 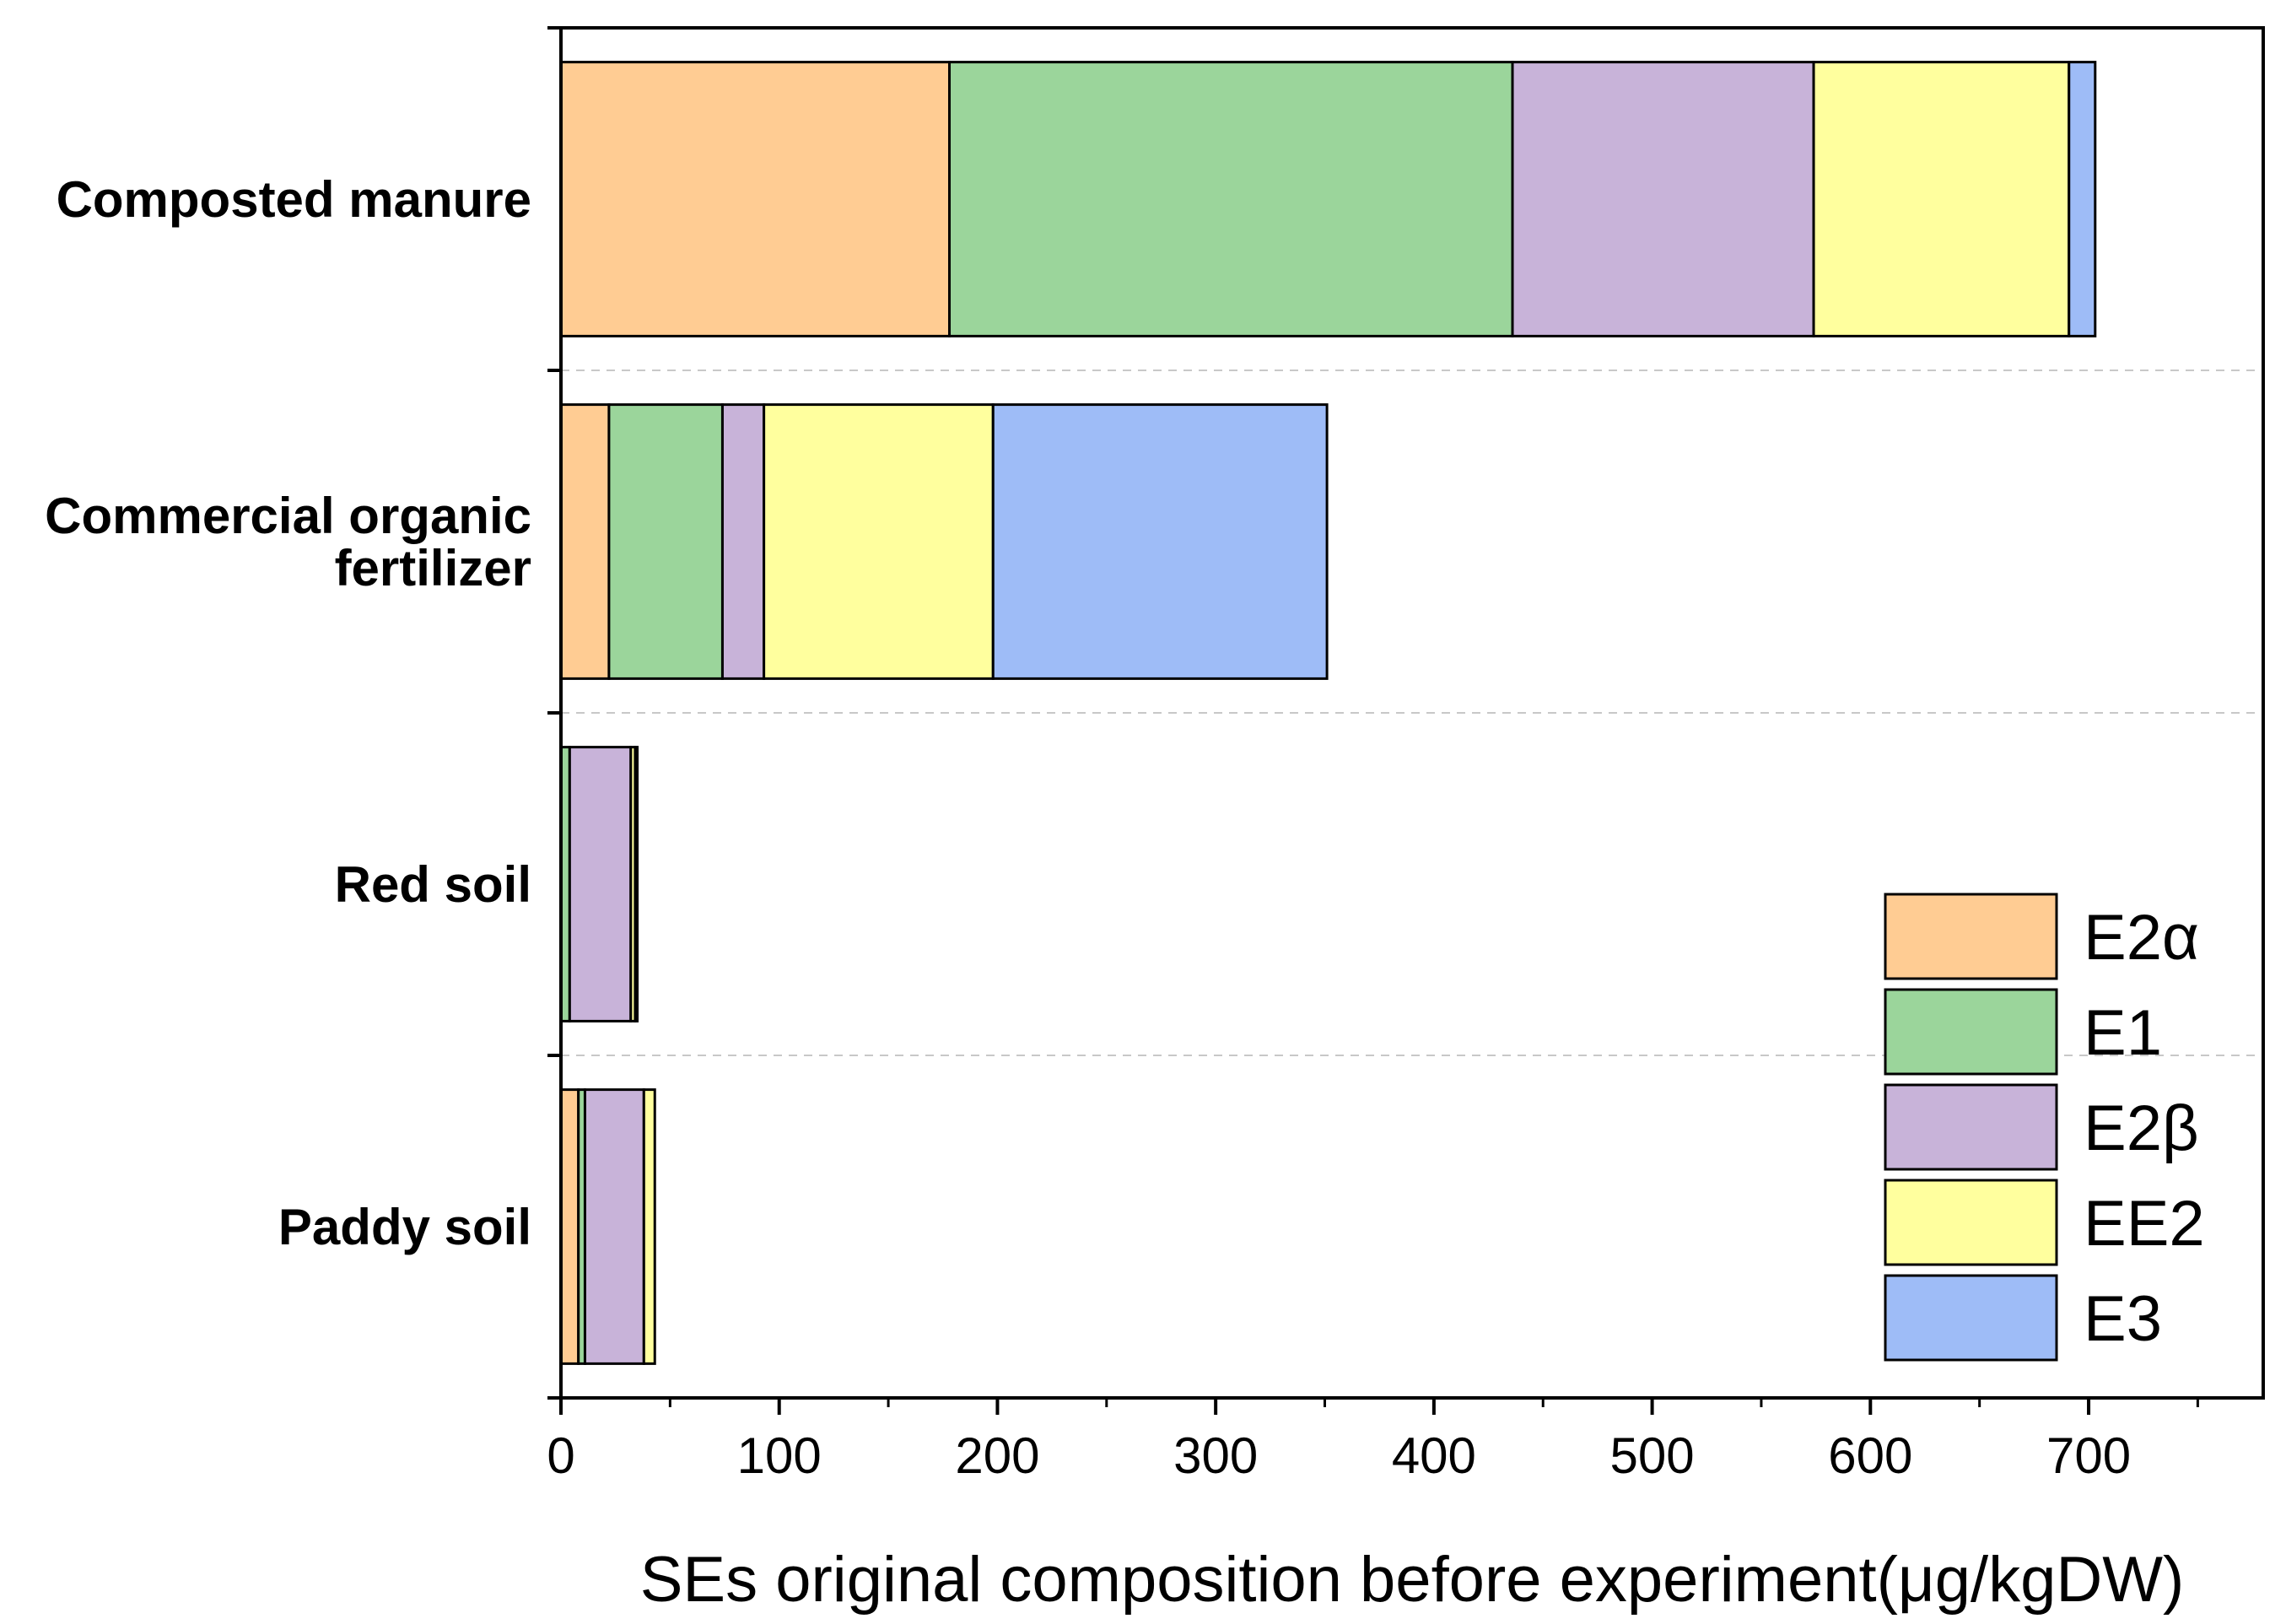 What do you see at coordinates (779, 1455) in the screenshot?
I see `x-tick-label: 100` at bounding box center [779, 1455].